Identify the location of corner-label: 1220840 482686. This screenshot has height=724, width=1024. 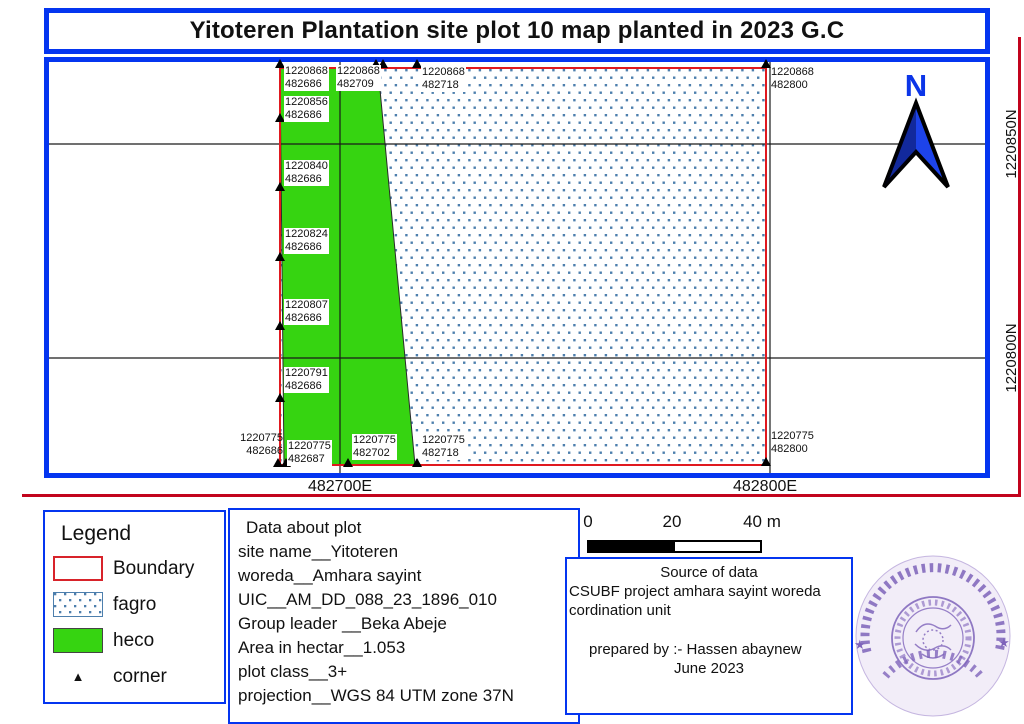
(306, 173).